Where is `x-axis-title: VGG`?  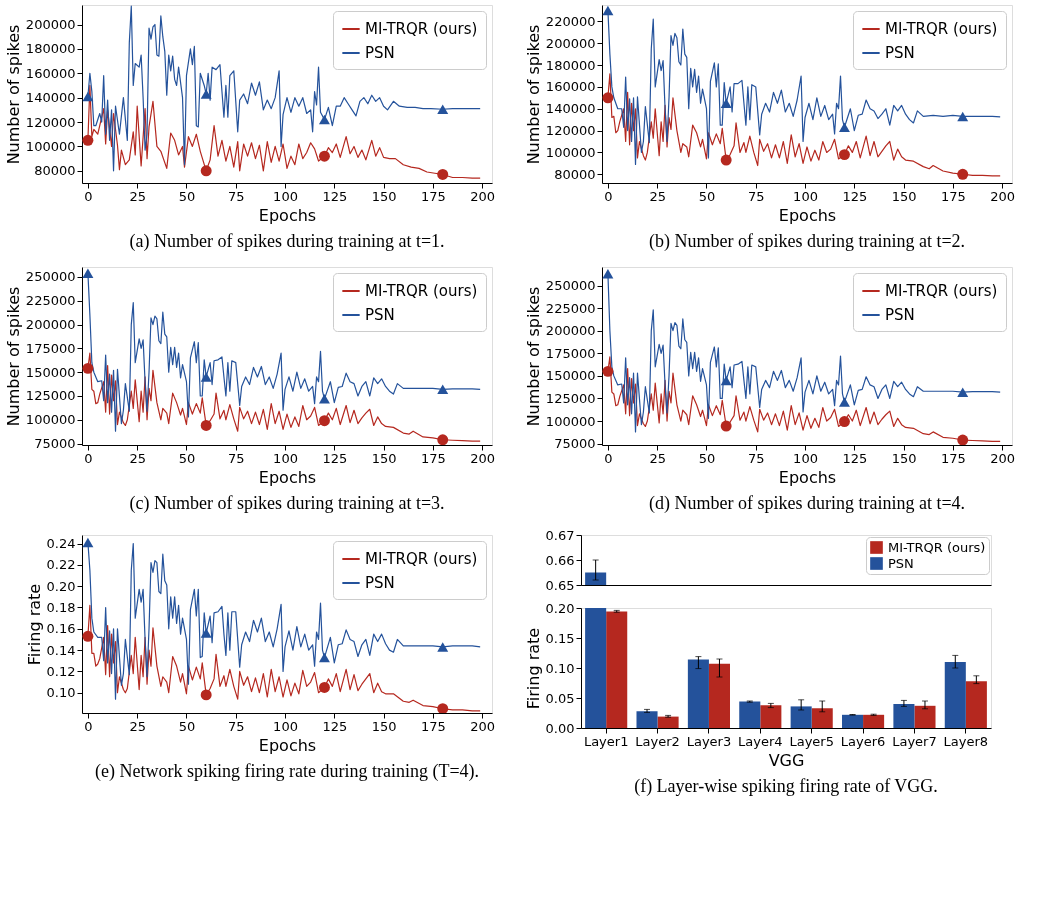
x-axis-title: VGG is located at coordinates (786, 760).